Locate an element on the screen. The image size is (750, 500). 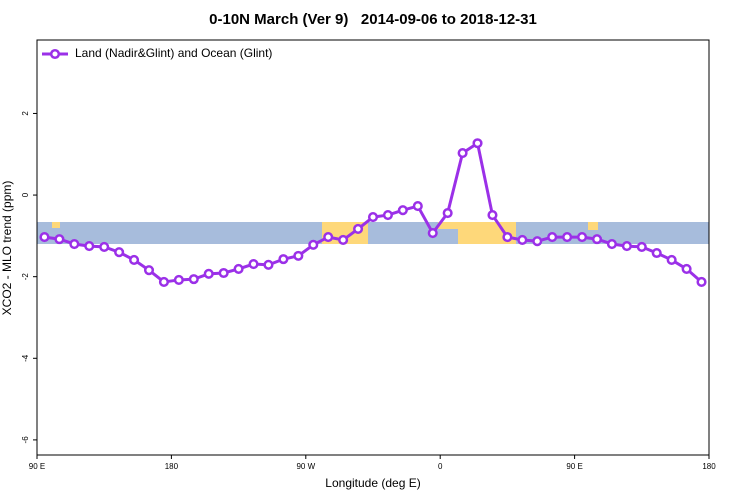
y-tick-label: -2 is located at coordinates (25, 277).